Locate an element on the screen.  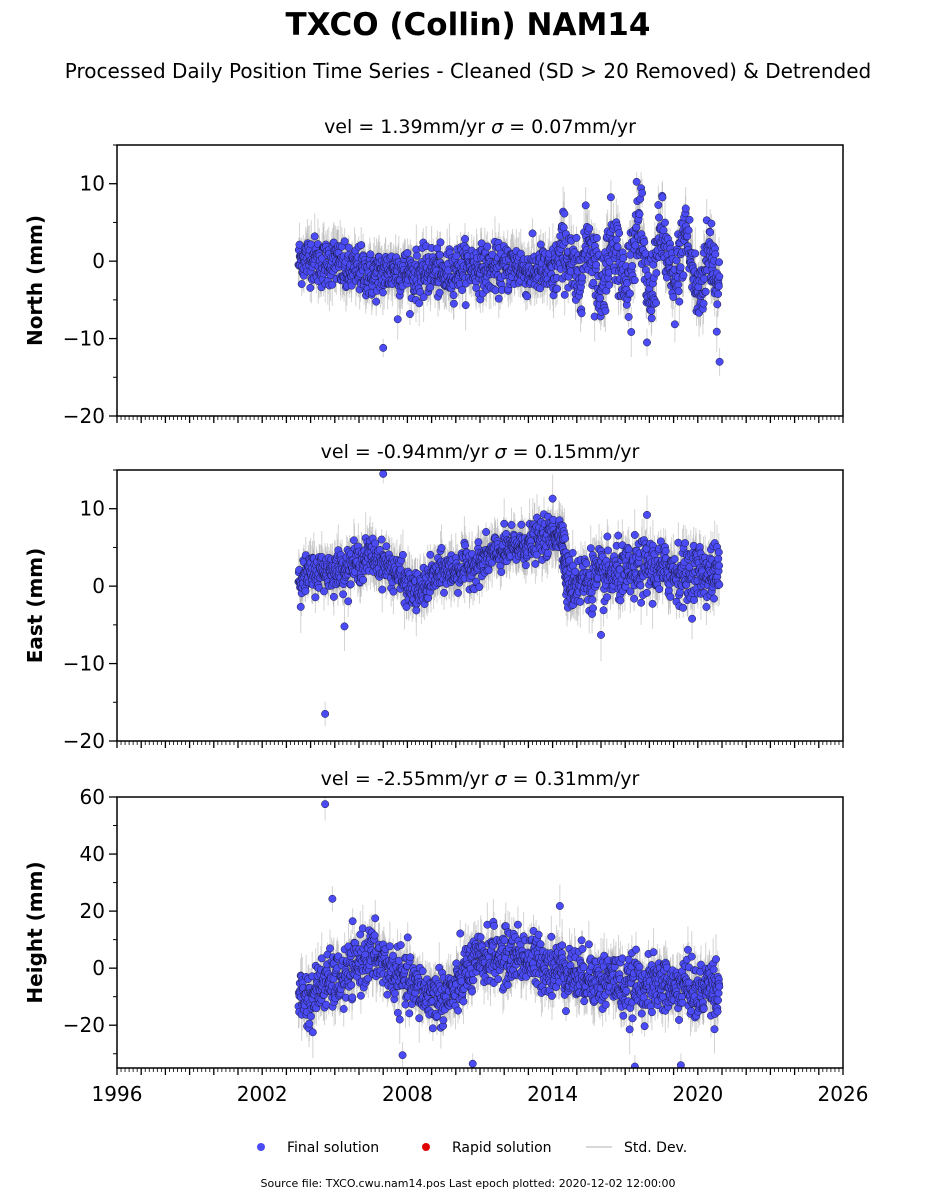
y-tick-label: −20 is located at coordinates (84, 416).